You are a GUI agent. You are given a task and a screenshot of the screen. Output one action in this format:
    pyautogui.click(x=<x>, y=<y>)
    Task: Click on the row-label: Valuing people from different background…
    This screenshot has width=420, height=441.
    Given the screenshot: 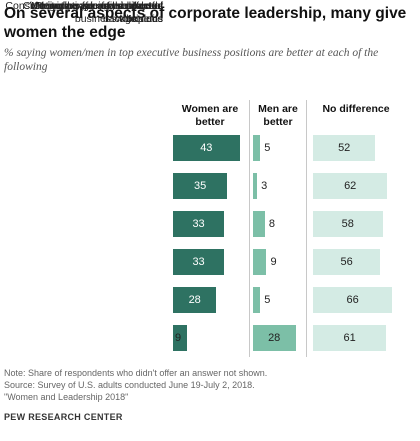 What is the action you would take?
    pyautogui.click(x=96, y=12)
    